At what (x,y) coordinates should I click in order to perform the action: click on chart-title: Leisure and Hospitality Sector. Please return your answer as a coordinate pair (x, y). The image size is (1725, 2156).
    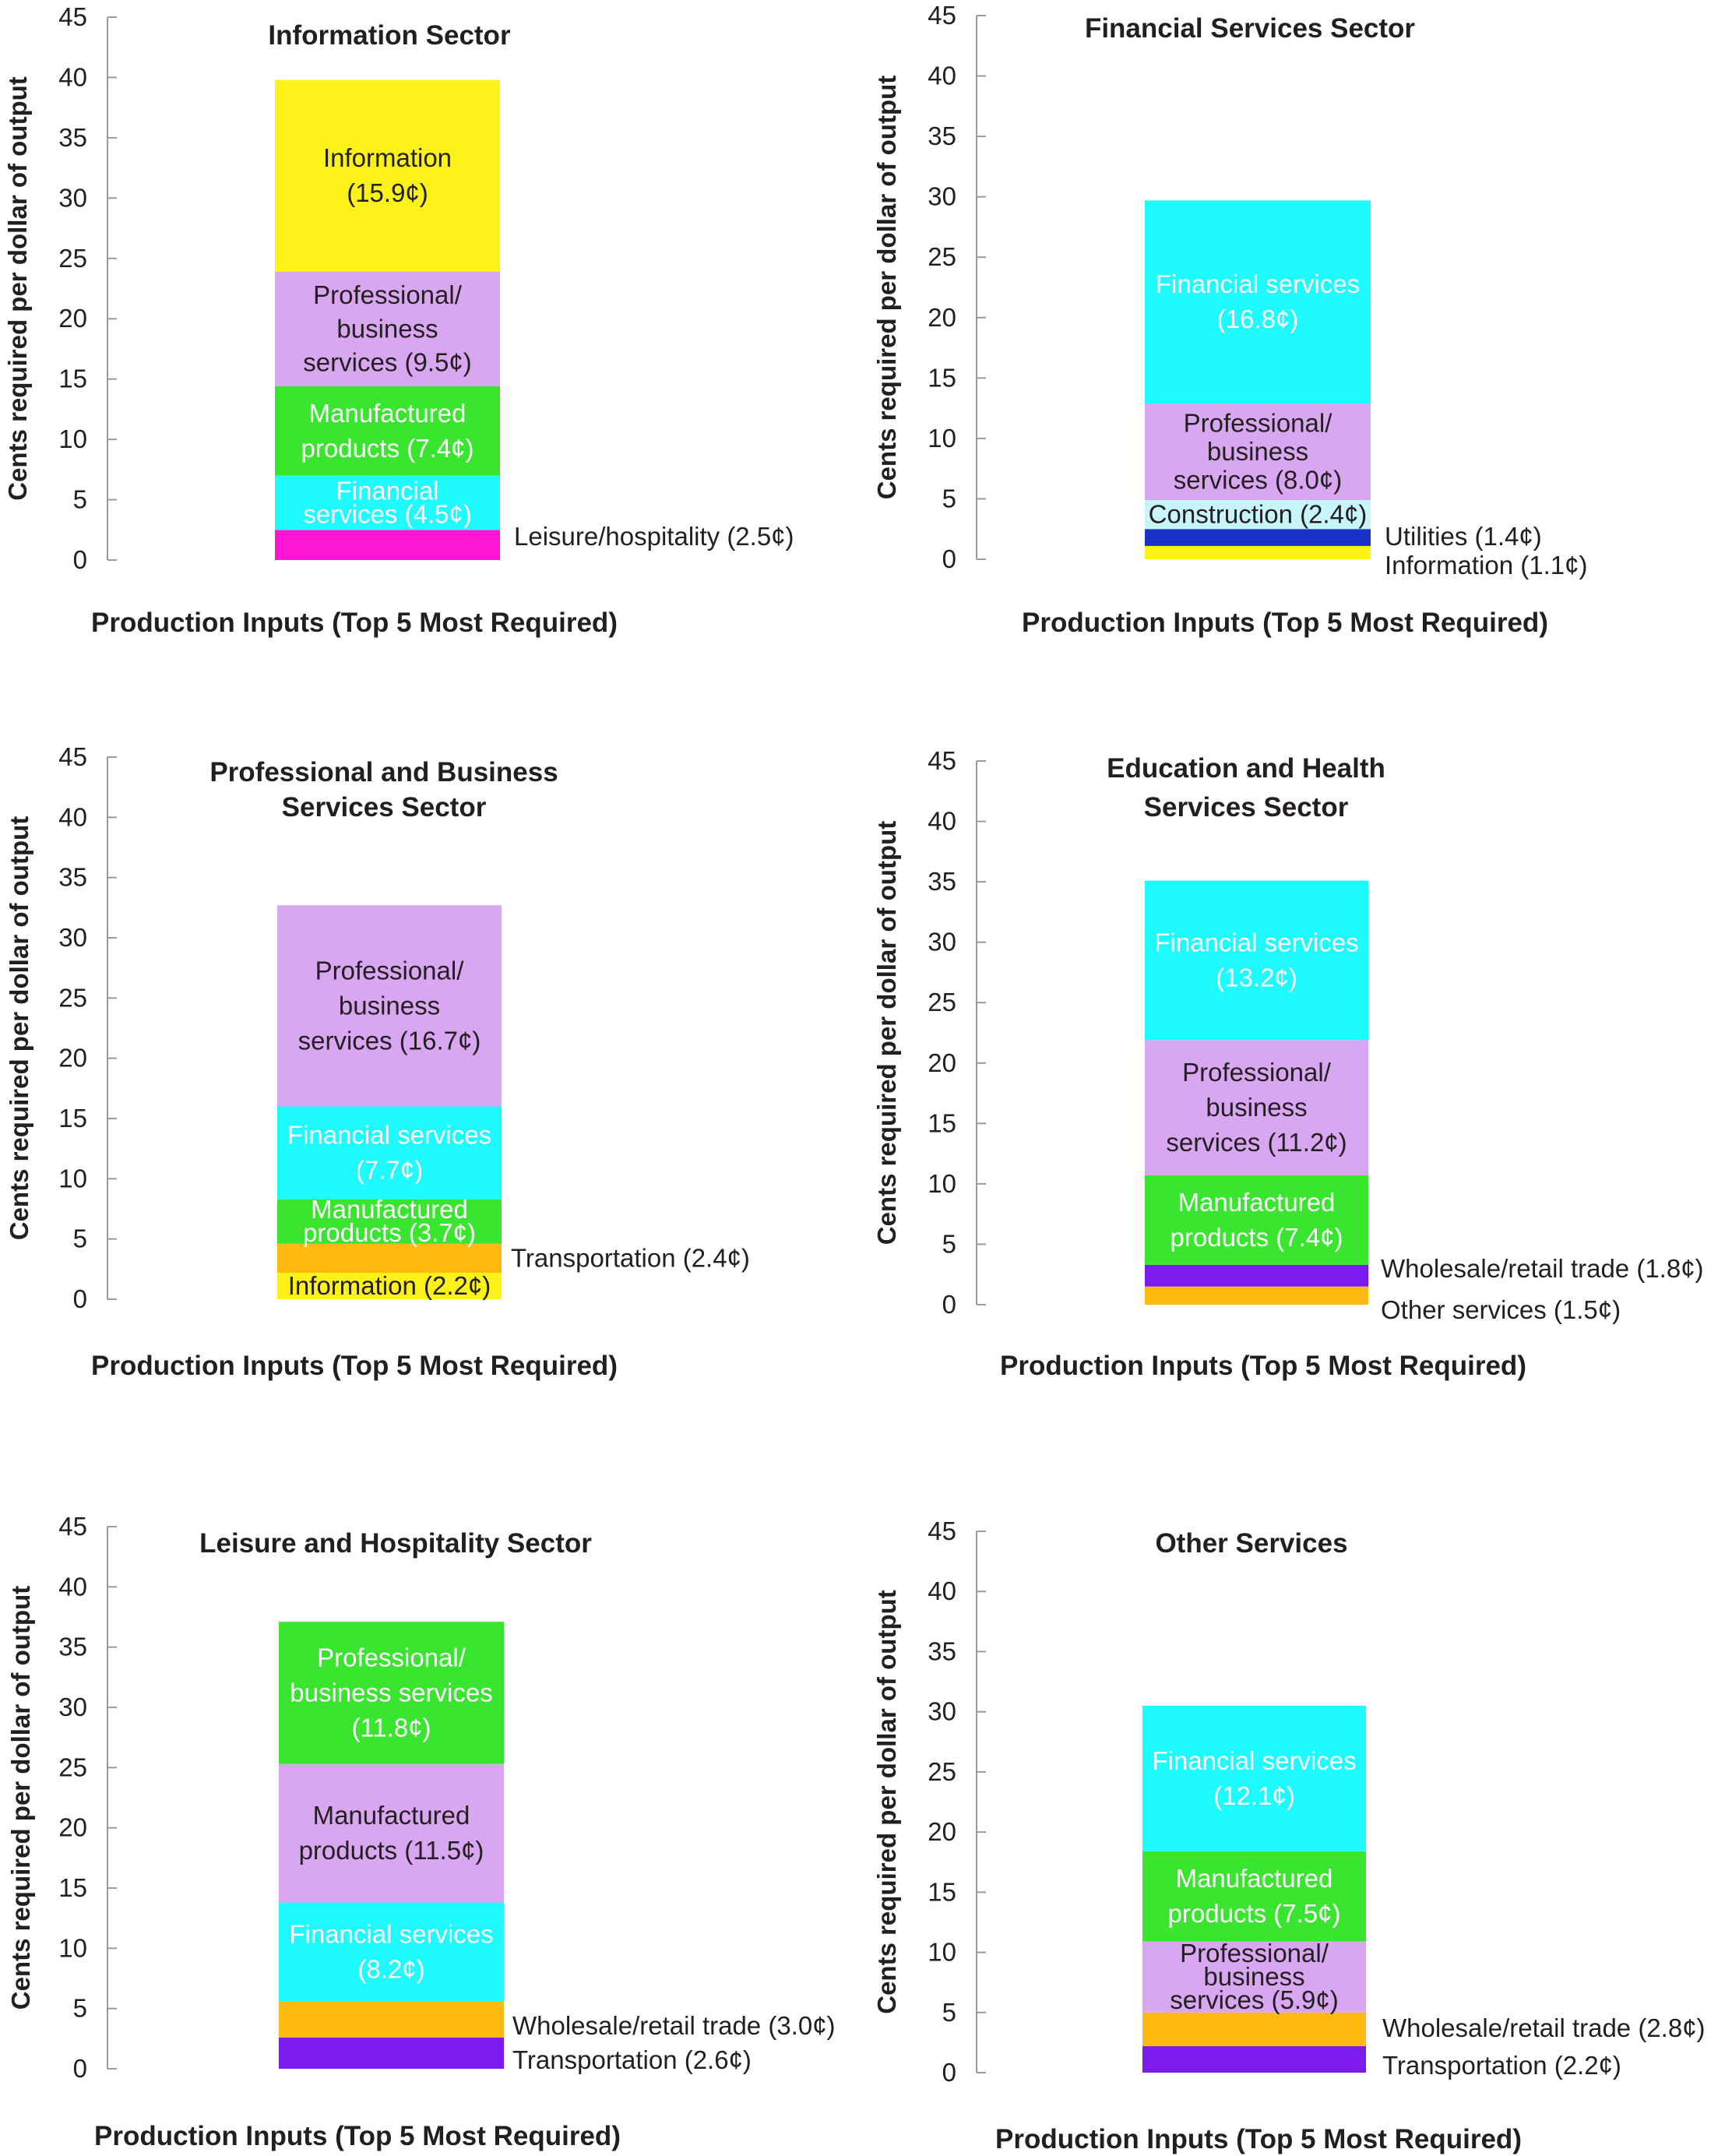
    Looking at the image, I should click on (395, 1543).